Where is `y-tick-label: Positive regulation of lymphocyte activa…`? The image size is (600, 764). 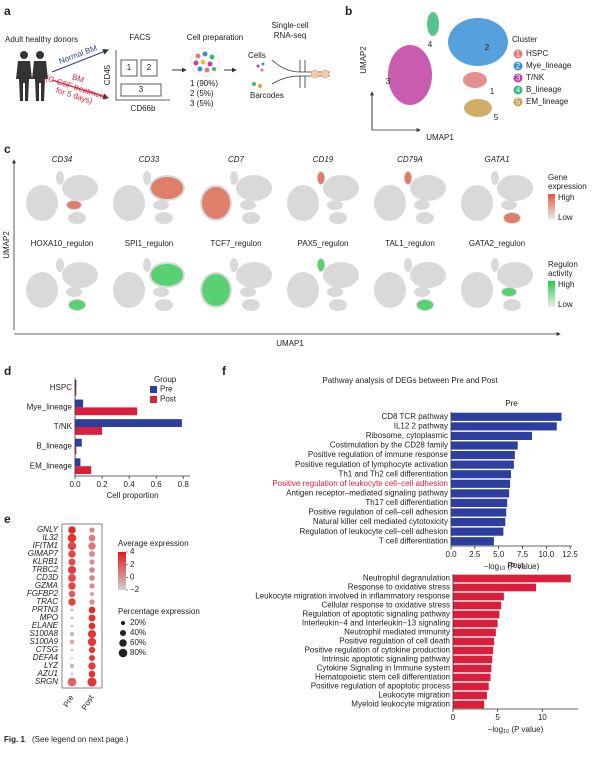 y-tick-label: Positive regulation of lymphocyte activa… is located at coordinates (371, 464).